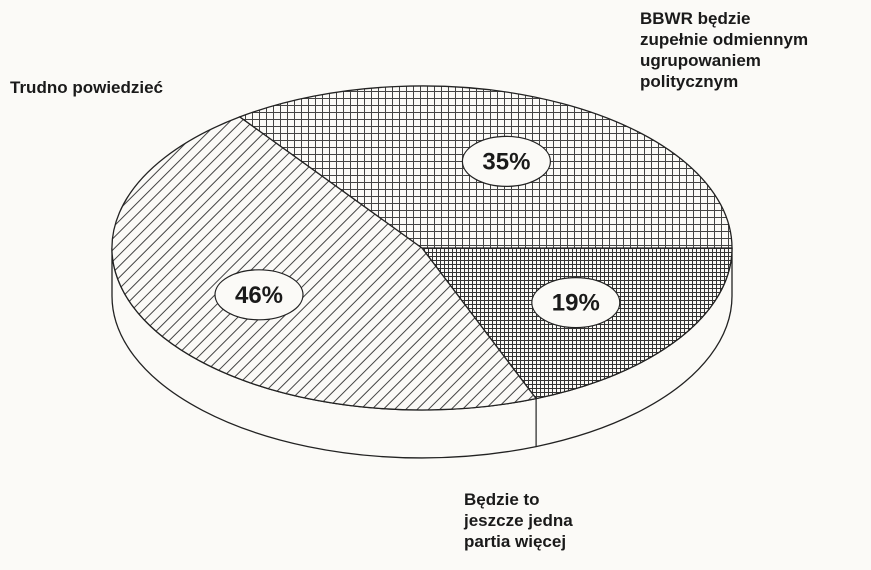 This screenshot has width=871, height=570. Describe the element at coordinates (689, 81) in the screenshot. I see `slice-label-line: politycznym` at that location.